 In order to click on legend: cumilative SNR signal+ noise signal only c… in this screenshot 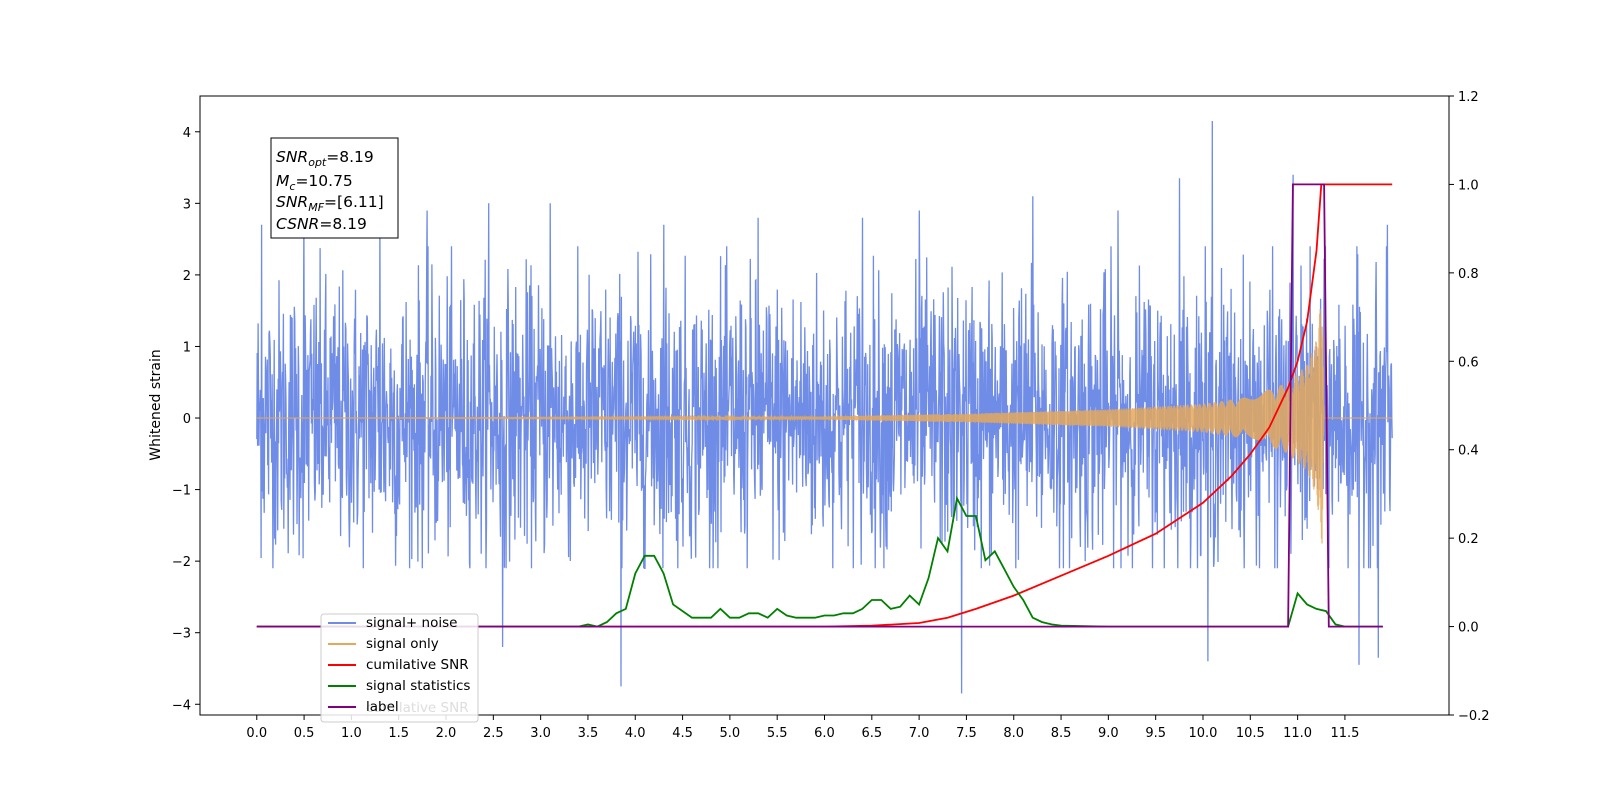, I will do `click(399, 668)`.